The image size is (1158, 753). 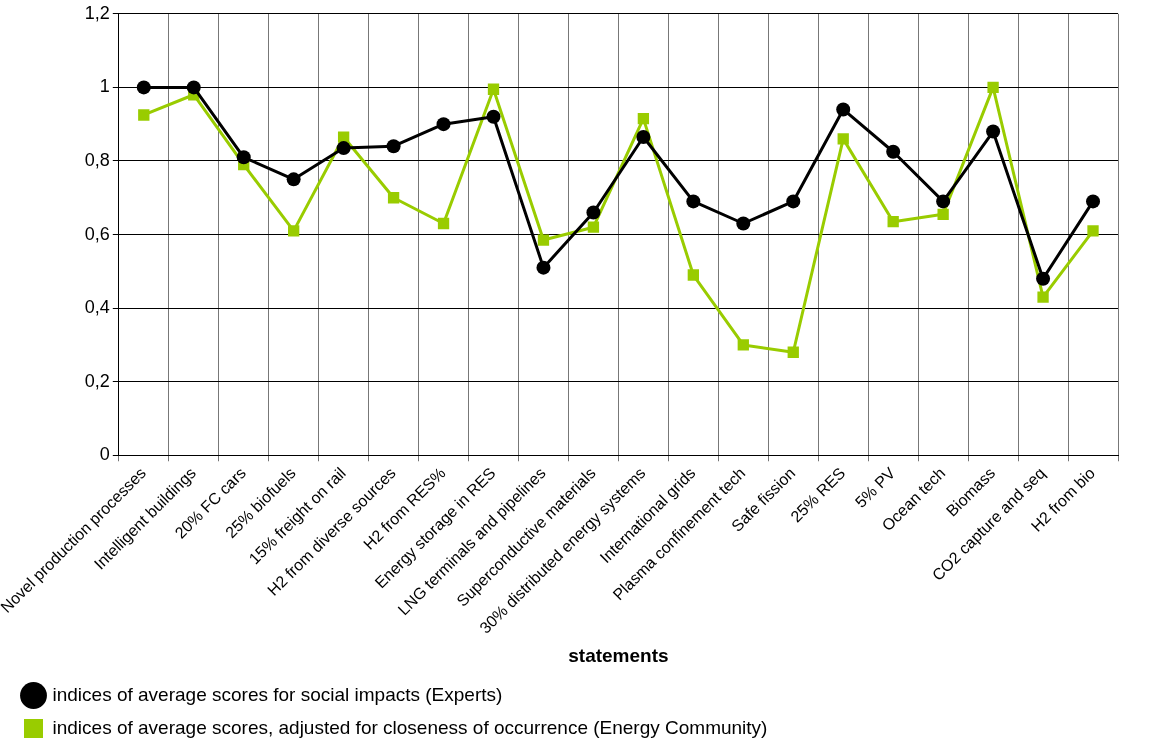 What do you see at coordinates (104, 454) in the screenshot?
I see `y-tick-label: 0` at bounding box center [104, 454].